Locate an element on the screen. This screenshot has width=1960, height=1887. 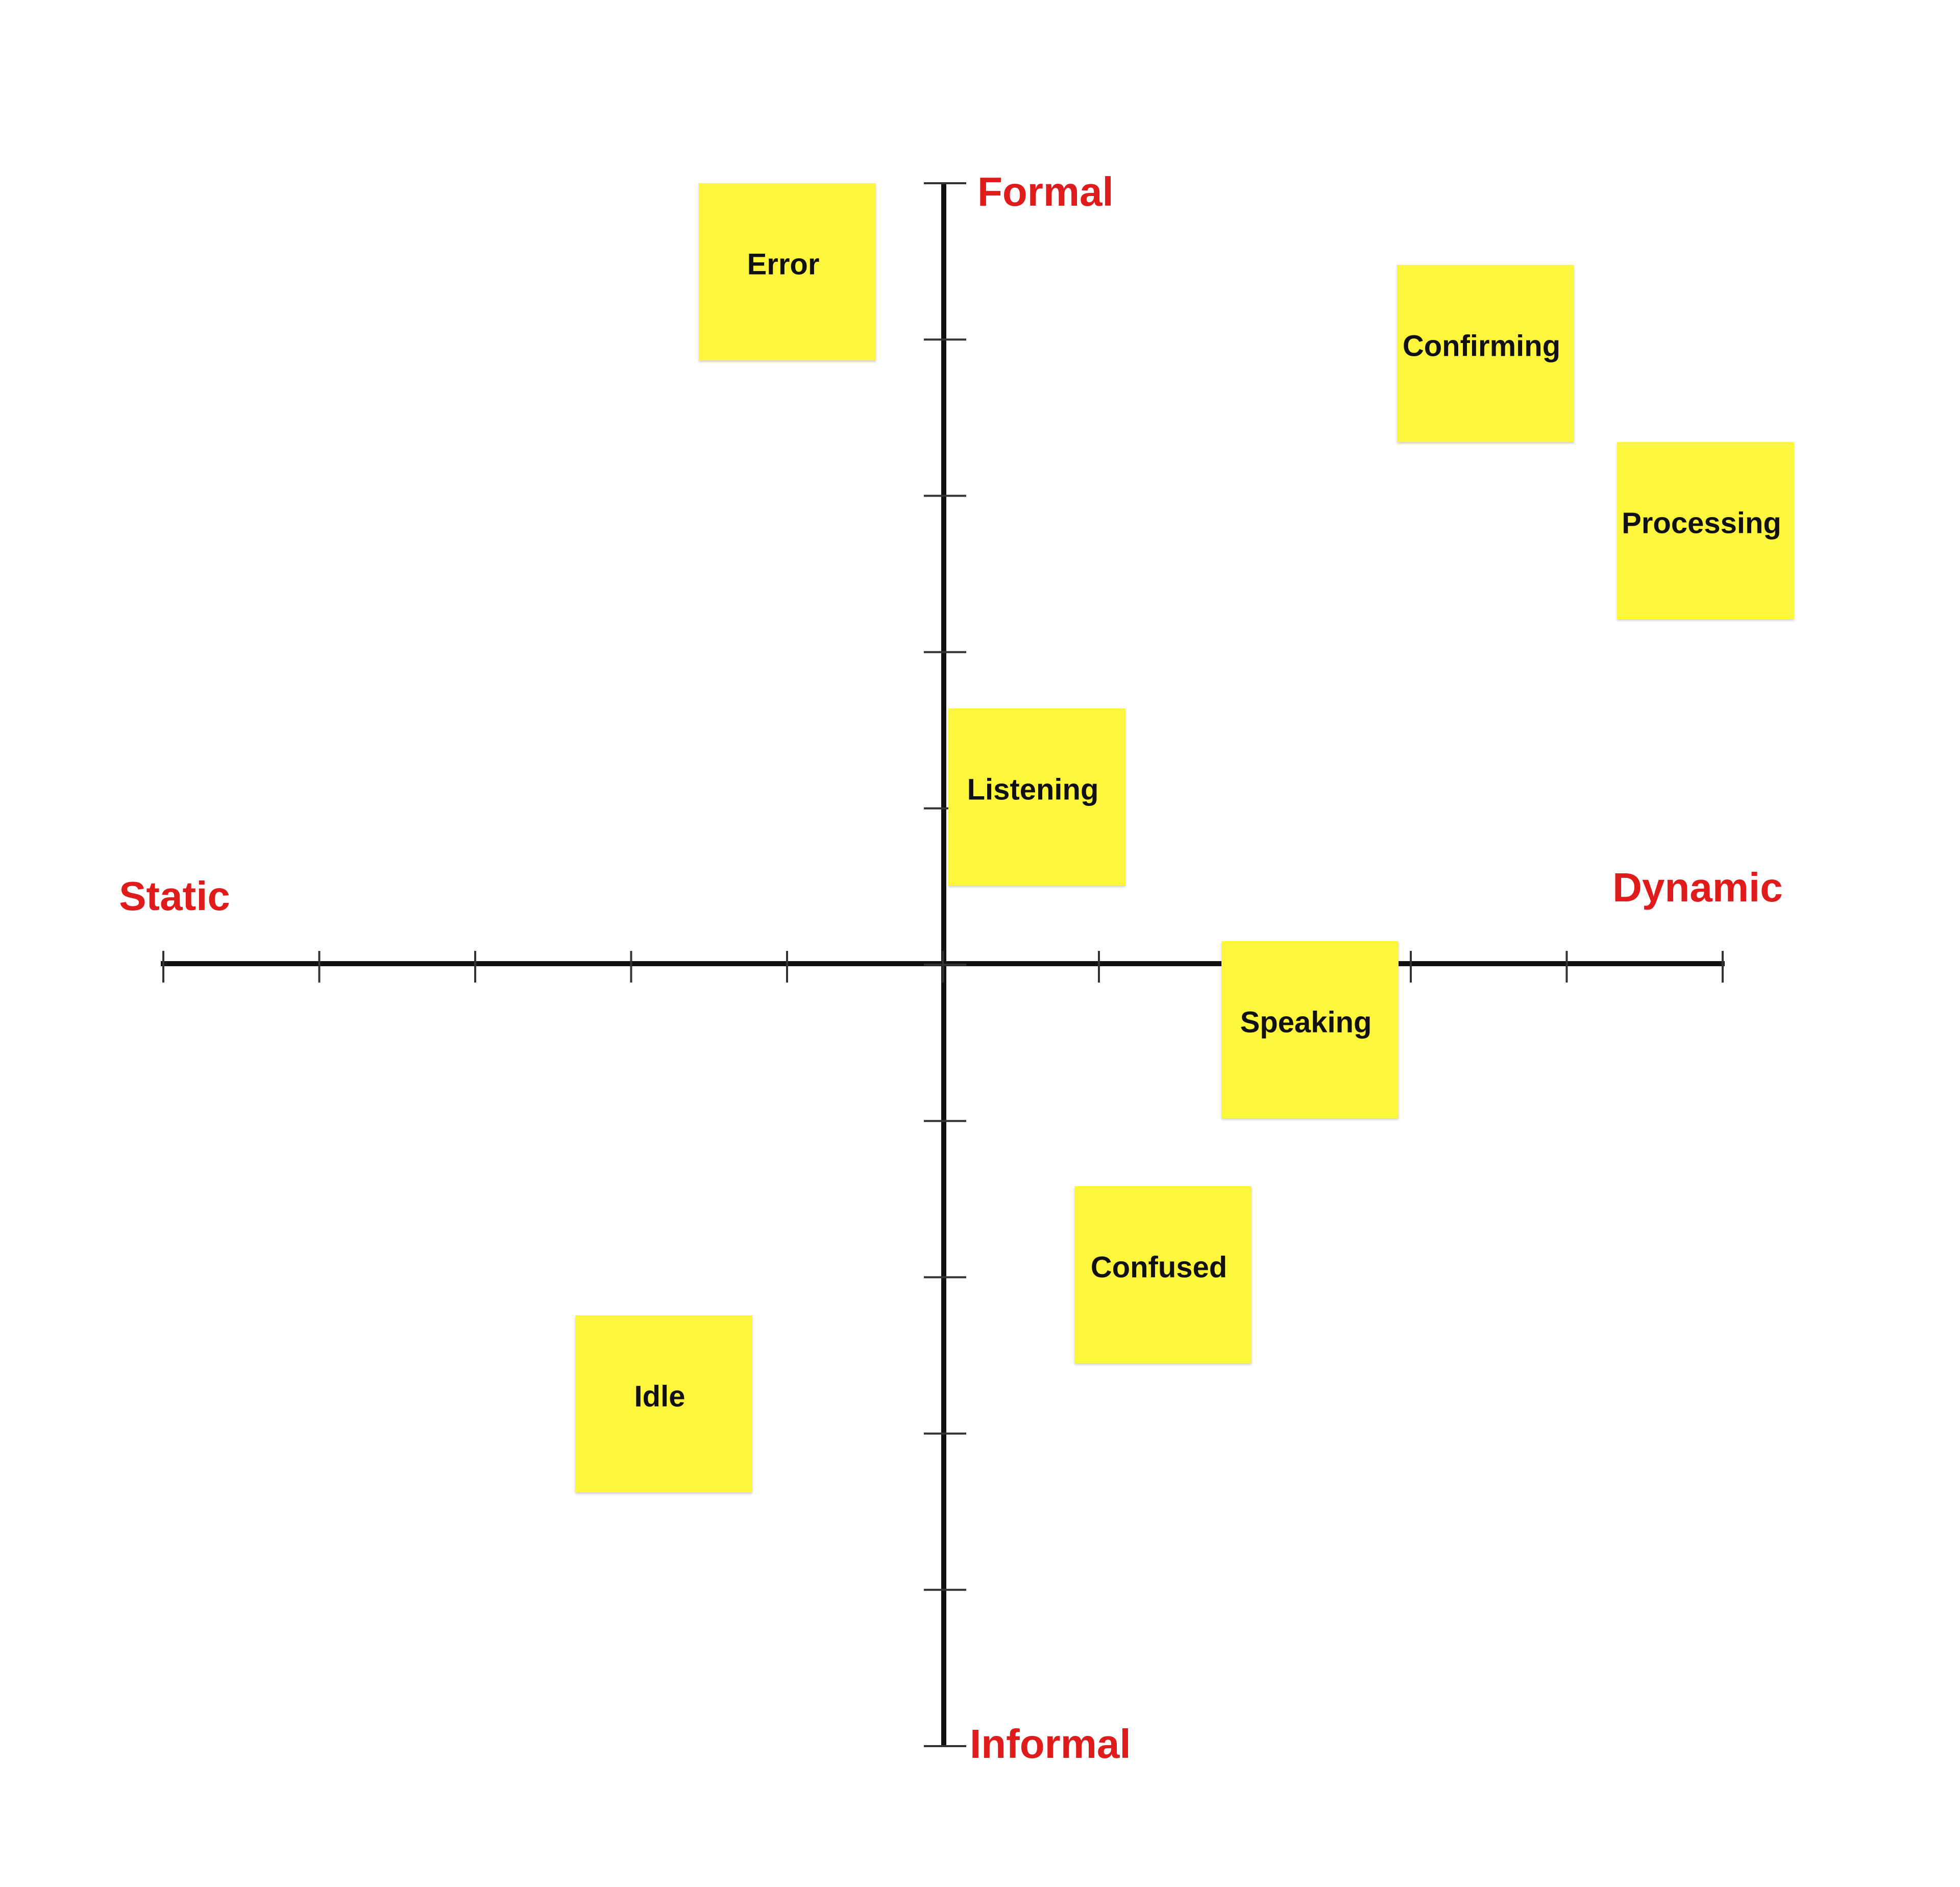
note-label: Idle is located at coordinates (659, 1397).